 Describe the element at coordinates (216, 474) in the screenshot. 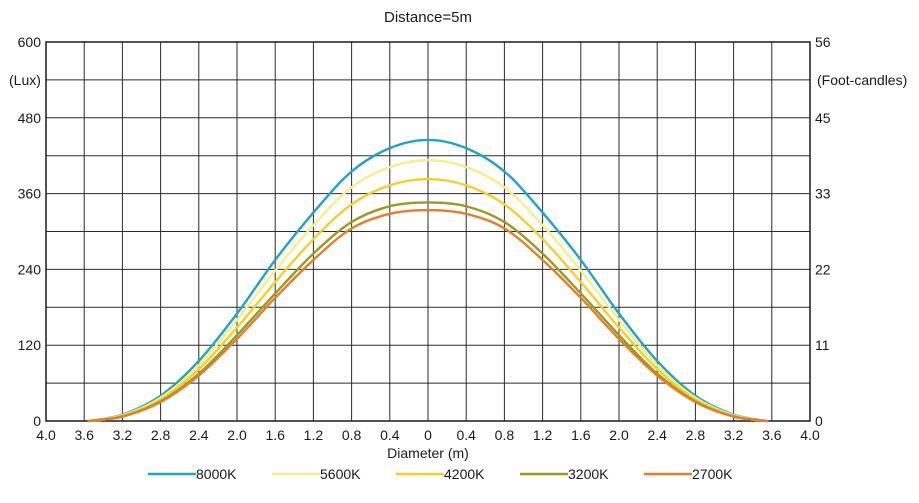

I see `legend-label-8000K: 8000K` at that location.